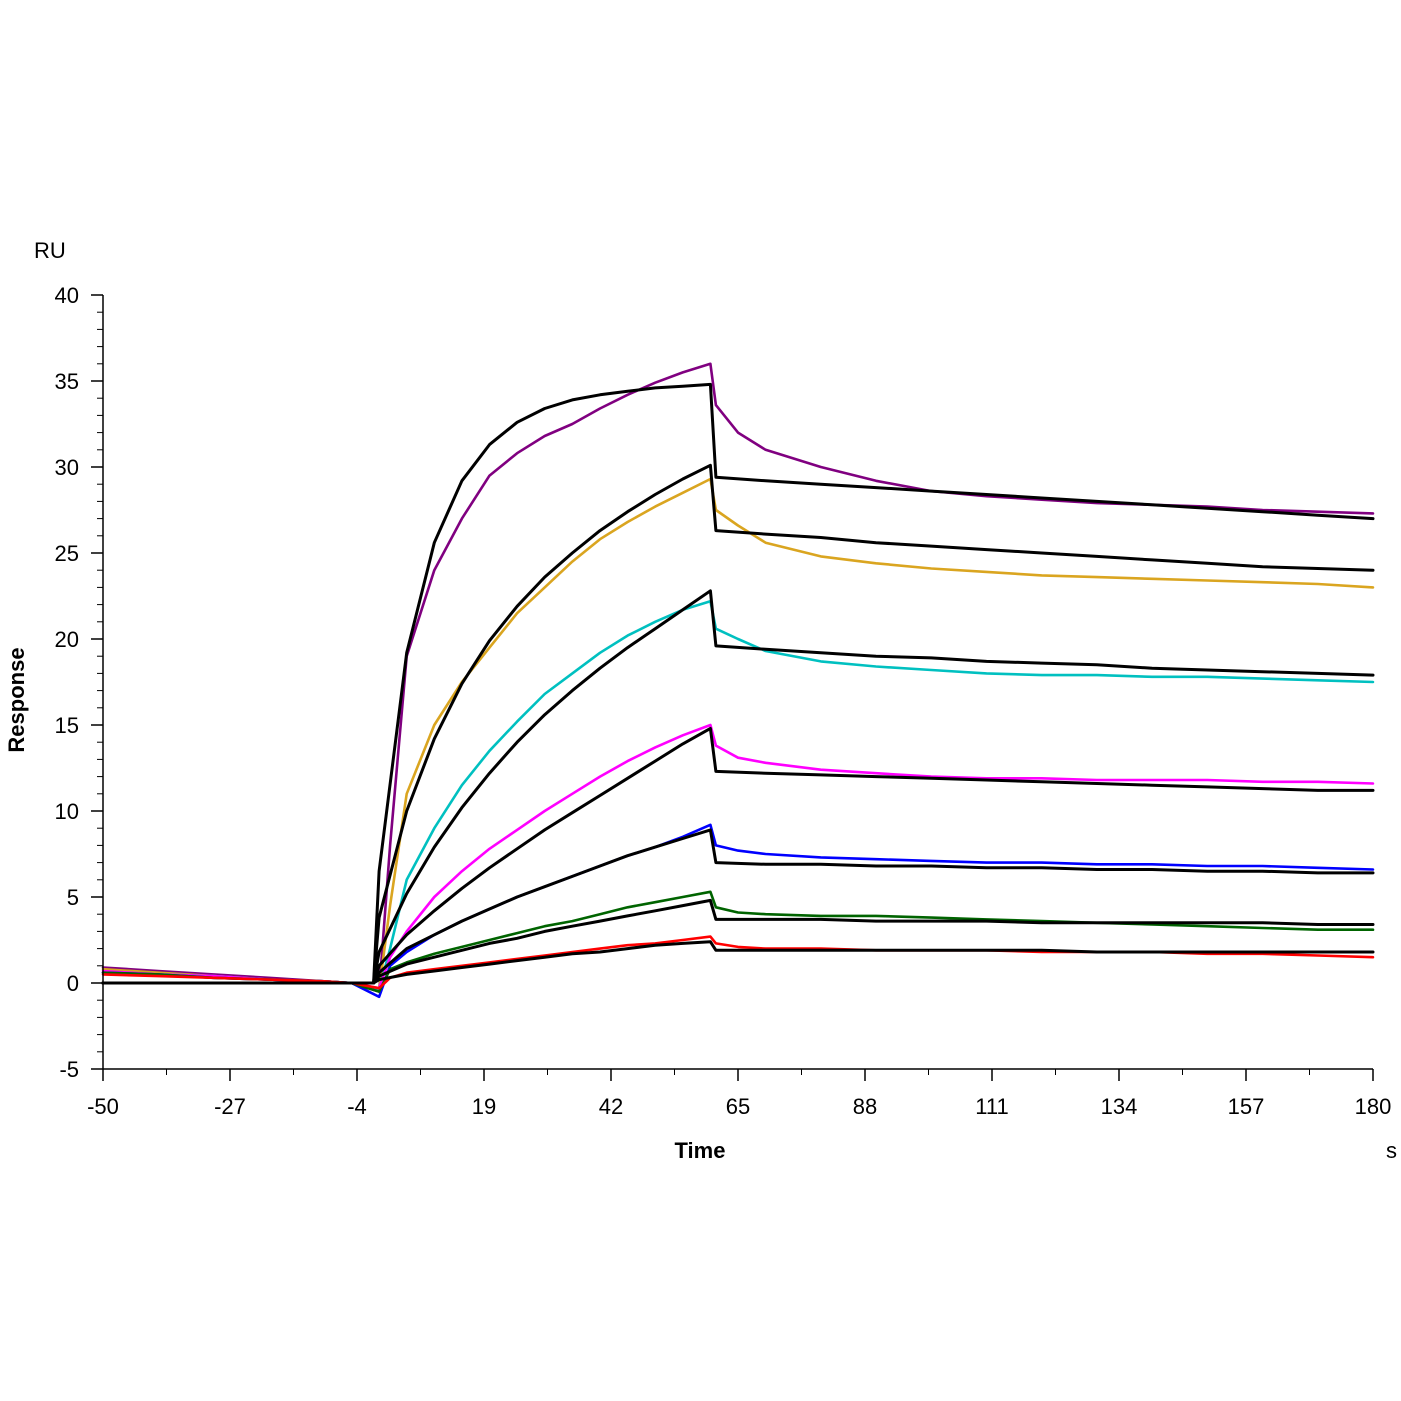 The image size is (1401, 1401). What do you see at coordinates (67, 639) in the screenshot?
I see `y-tick-label: 20` at bounding box center [67, 639].